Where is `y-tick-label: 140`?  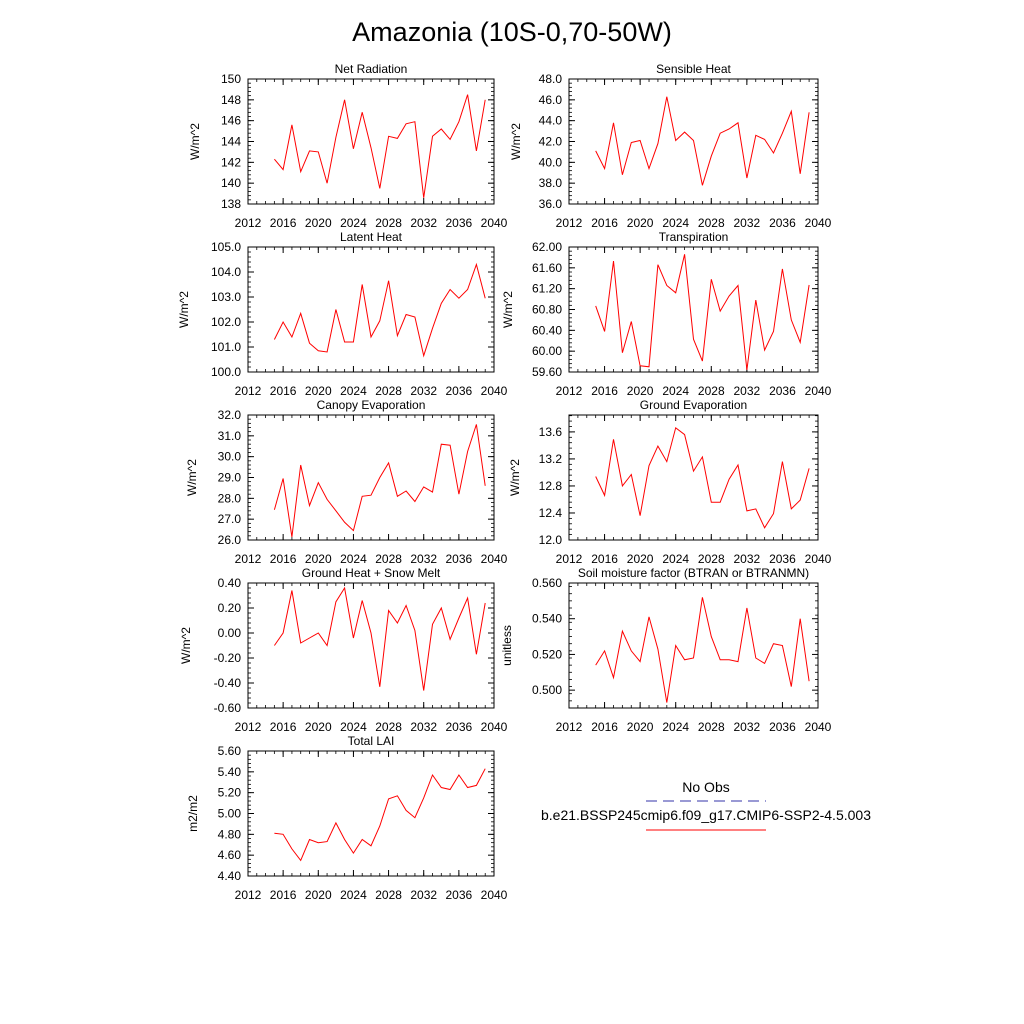
y-tick-label: 140 is located at coordinates (231, 183).